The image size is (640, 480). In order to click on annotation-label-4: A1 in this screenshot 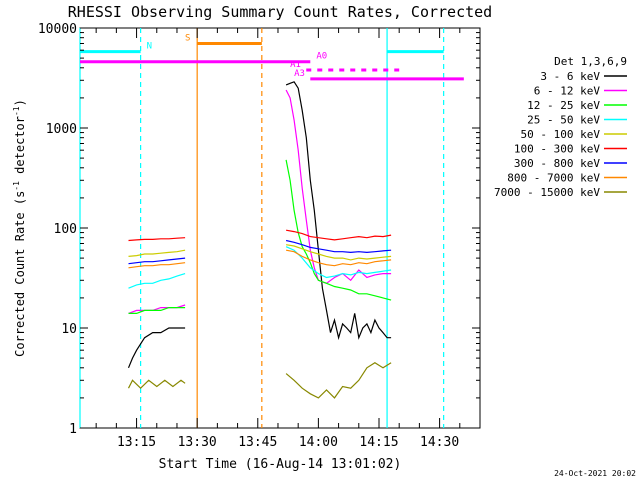, I will do `click(295, 65)`.